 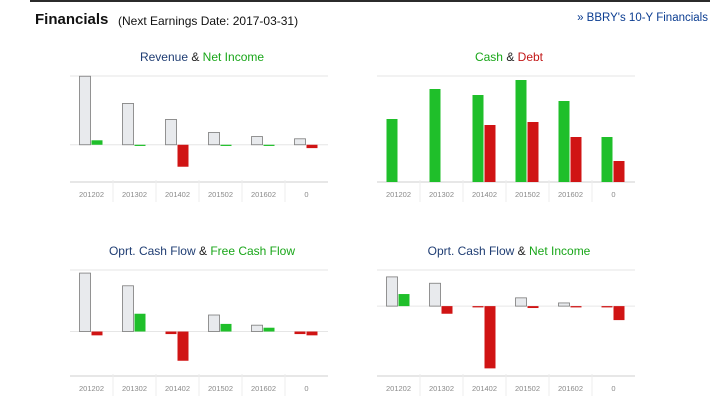 I want to click on chart-title: Oprt. Cash Flow & Net Income, so click(x=509, y=251).